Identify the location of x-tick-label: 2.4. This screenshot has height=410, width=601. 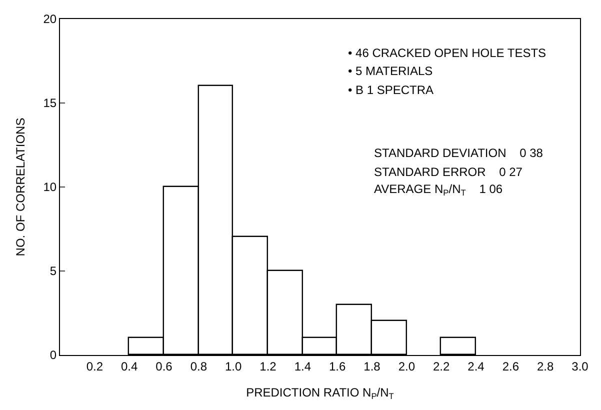
(476, 366).